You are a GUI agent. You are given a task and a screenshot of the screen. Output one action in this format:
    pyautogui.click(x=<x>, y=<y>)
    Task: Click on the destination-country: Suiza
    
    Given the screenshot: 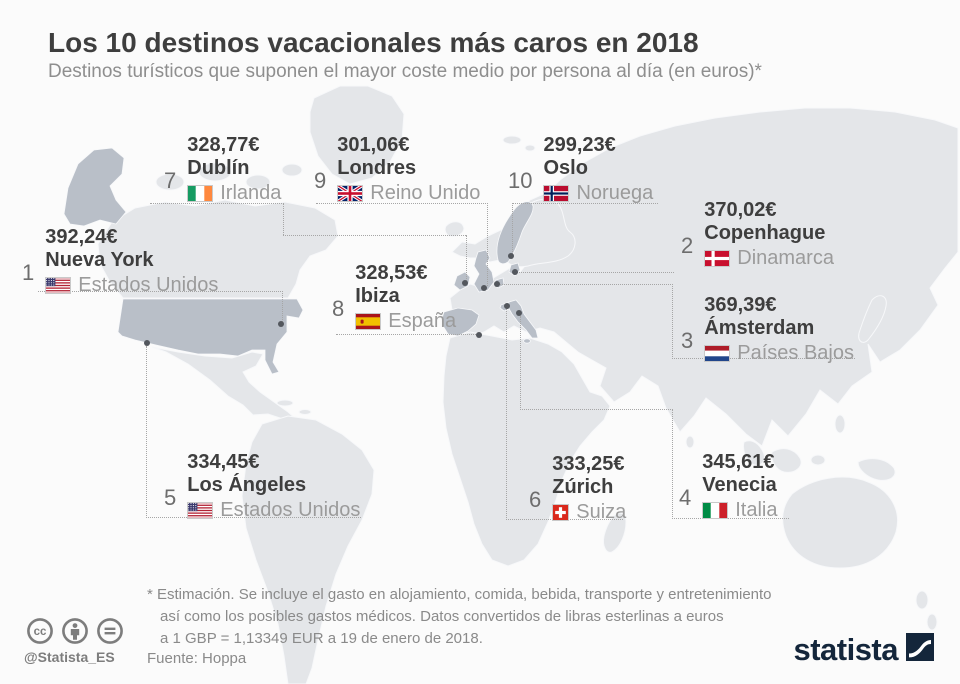 What is the action you would take?
    pyautogui.click(x=601, y=512)
    